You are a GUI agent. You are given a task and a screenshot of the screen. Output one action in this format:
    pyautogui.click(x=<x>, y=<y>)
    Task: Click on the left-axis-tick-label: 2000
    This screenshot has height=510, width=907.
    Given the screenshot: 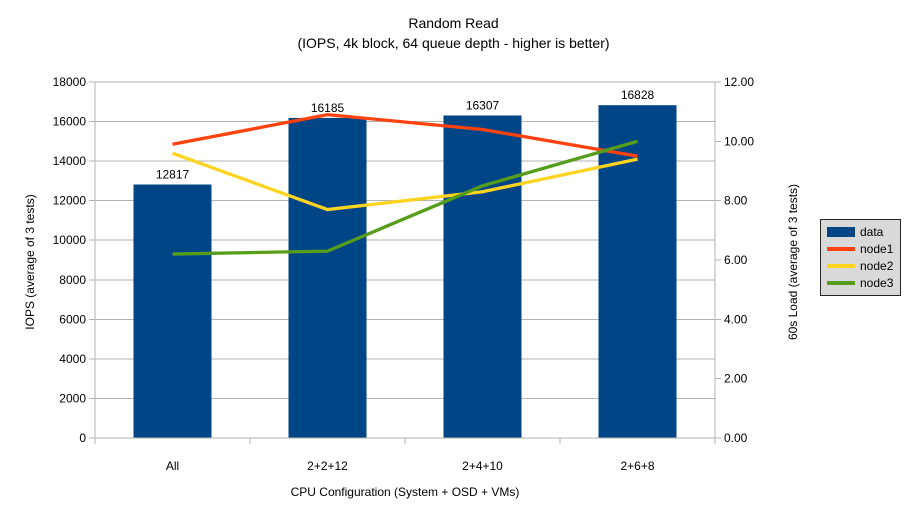 What is the action you would take?
    pyautogui.click(x=72, y=398)
    